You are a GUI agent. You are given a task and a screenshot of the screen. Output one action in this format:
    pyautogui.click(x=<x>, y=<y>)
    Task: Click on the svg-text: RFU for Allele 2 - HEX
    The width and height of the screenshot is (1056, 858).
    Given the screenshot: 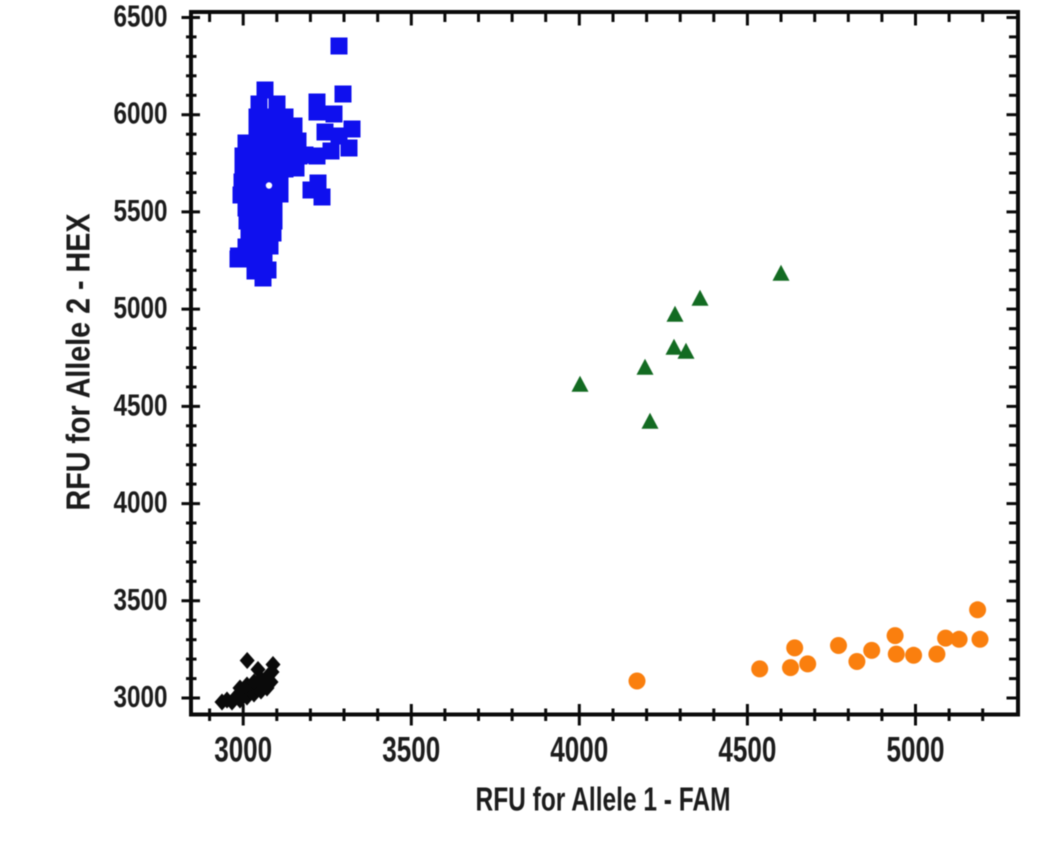 What is the action you would take?
    pyautogui.click(x=78, y=362)
    